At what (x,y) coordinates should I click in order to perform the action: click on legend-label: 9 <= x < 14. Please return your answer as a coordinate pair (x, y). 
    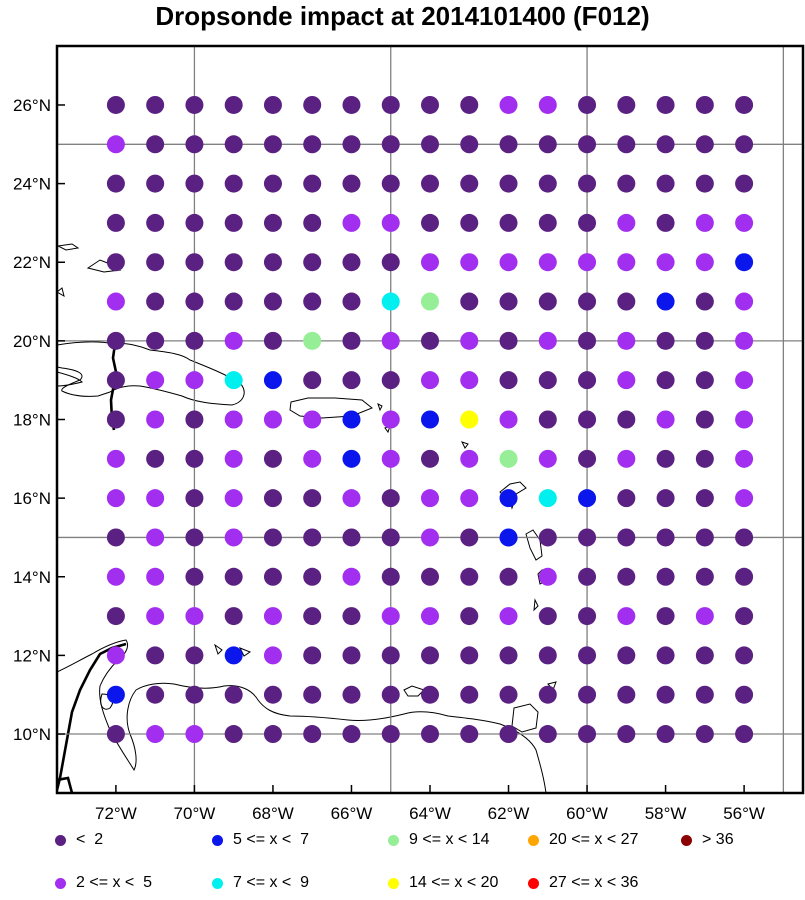
    Looking at the image, I should click on (449, 839).